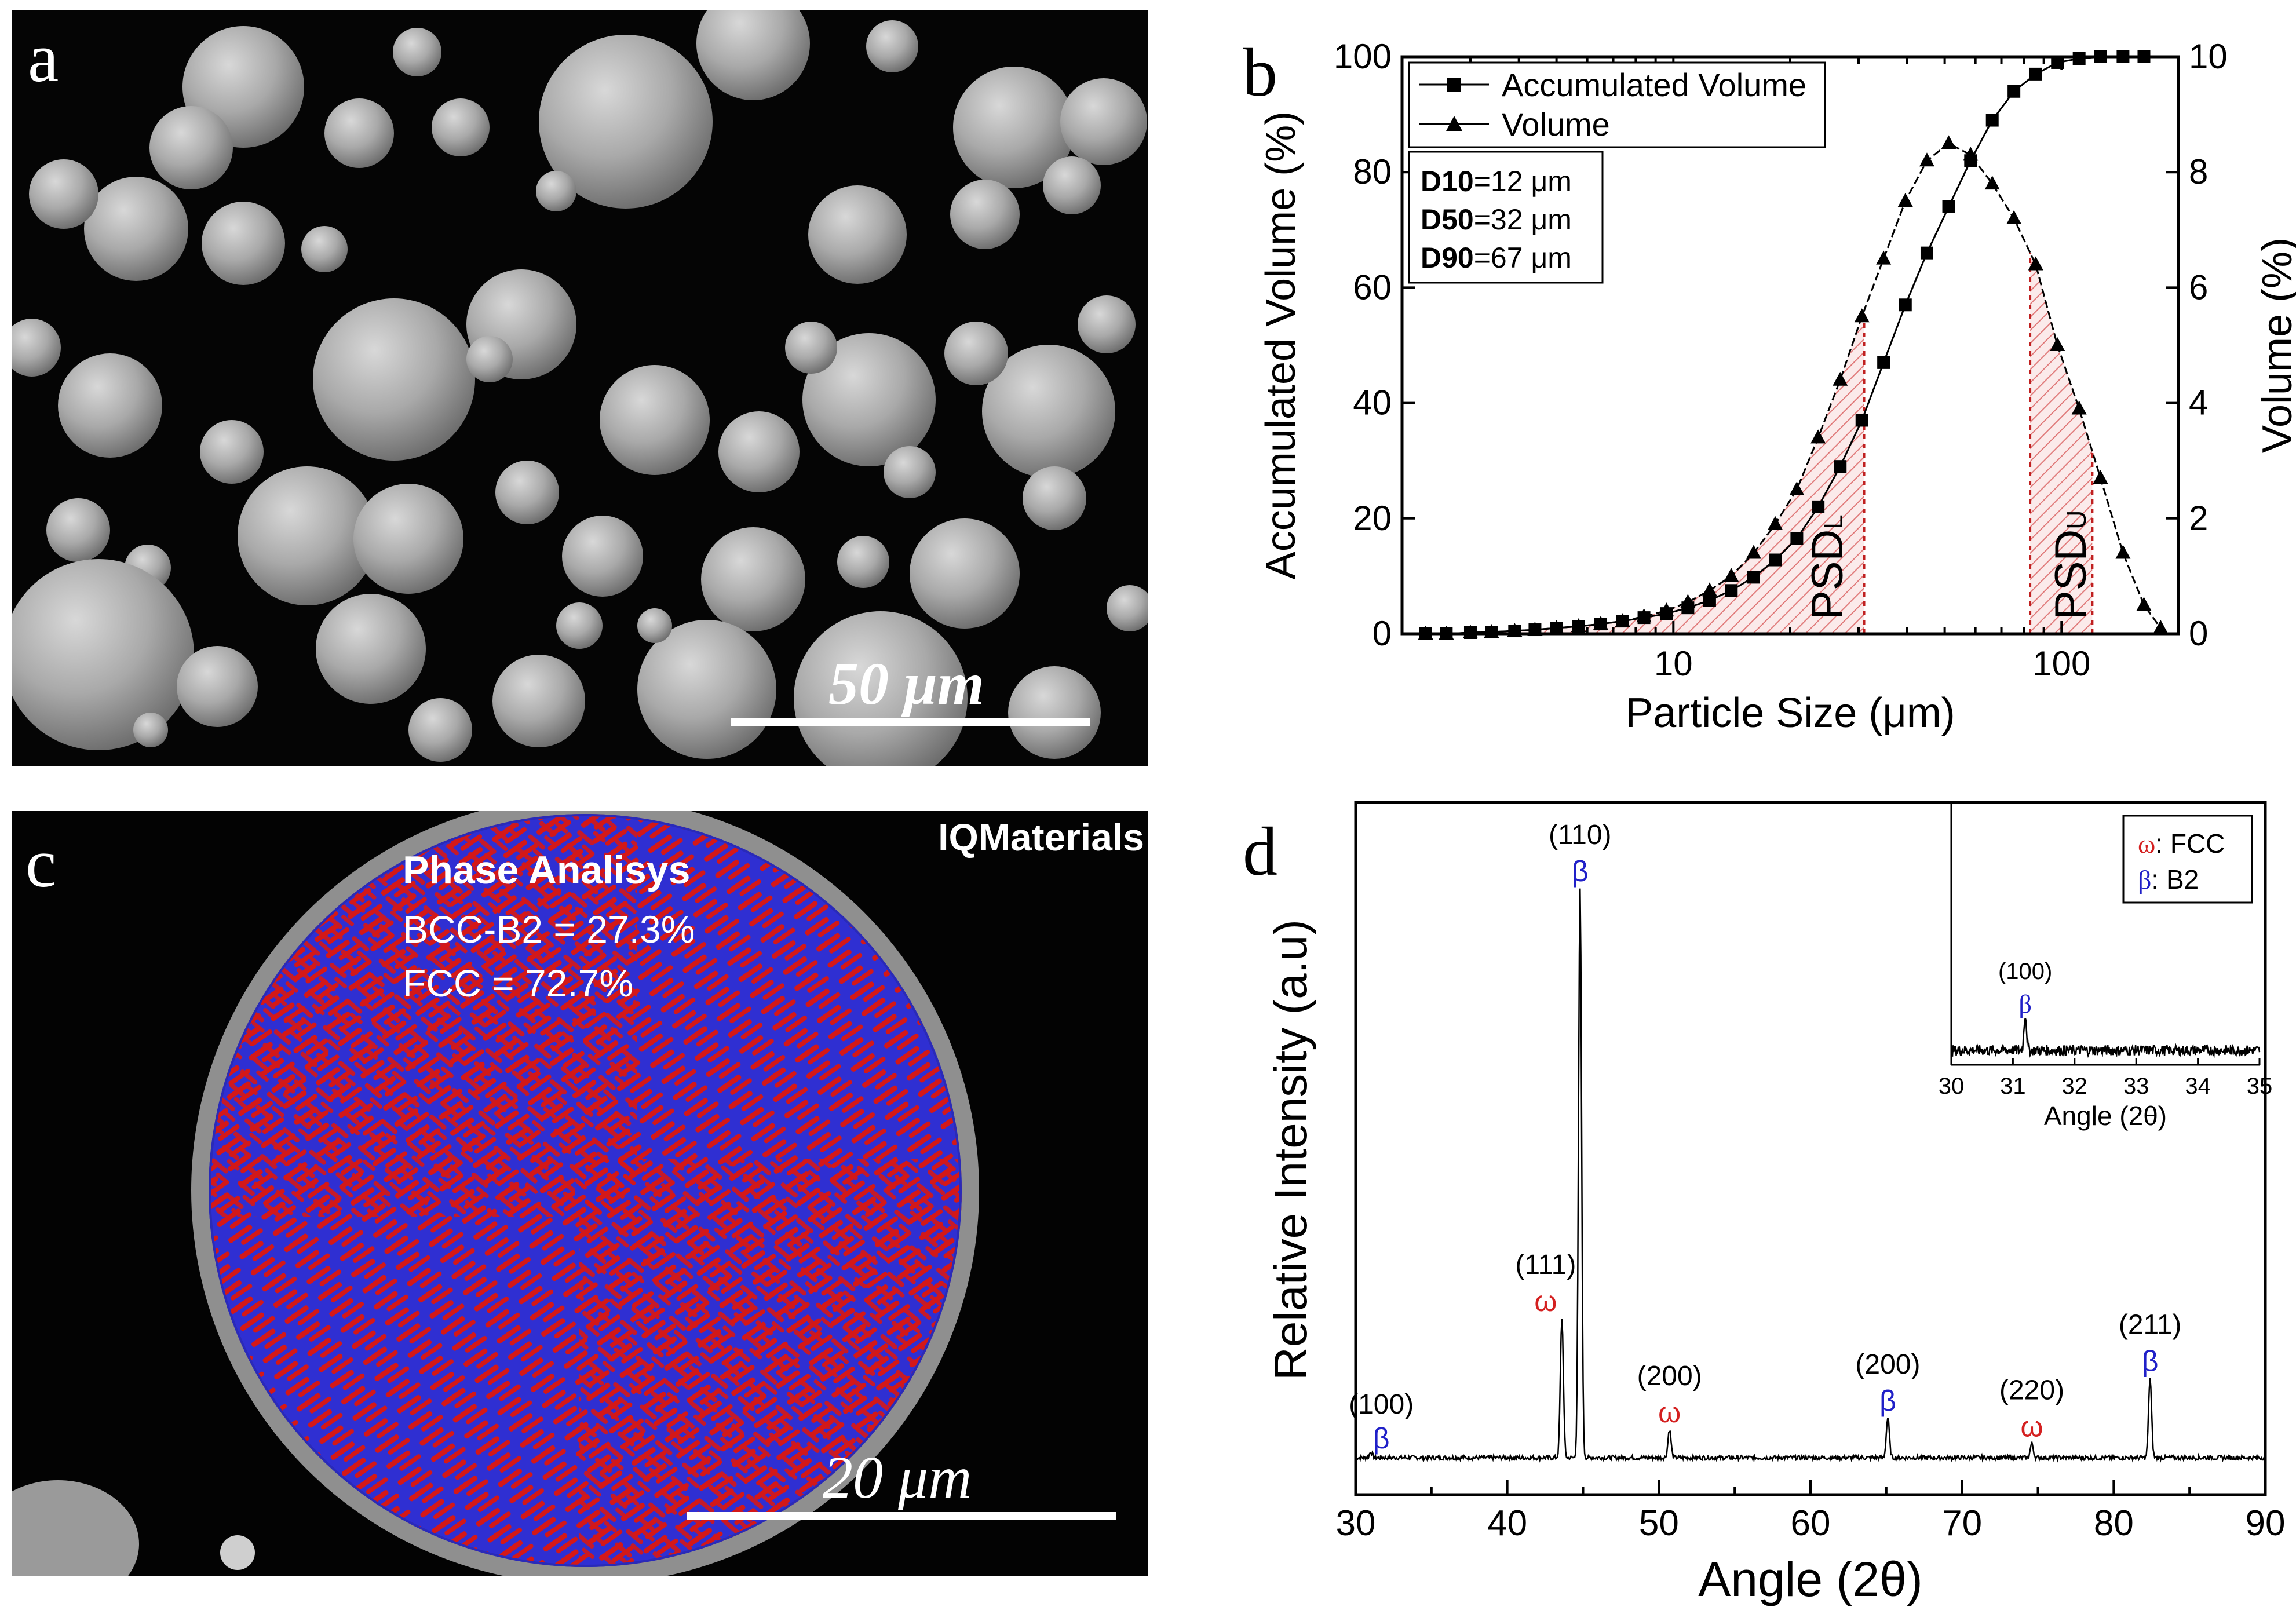  What do you see at coordinates (2146, 844) in the screenshot?
I see `legend-fcc-symbol: ω` at bounding box center [2146, 844].